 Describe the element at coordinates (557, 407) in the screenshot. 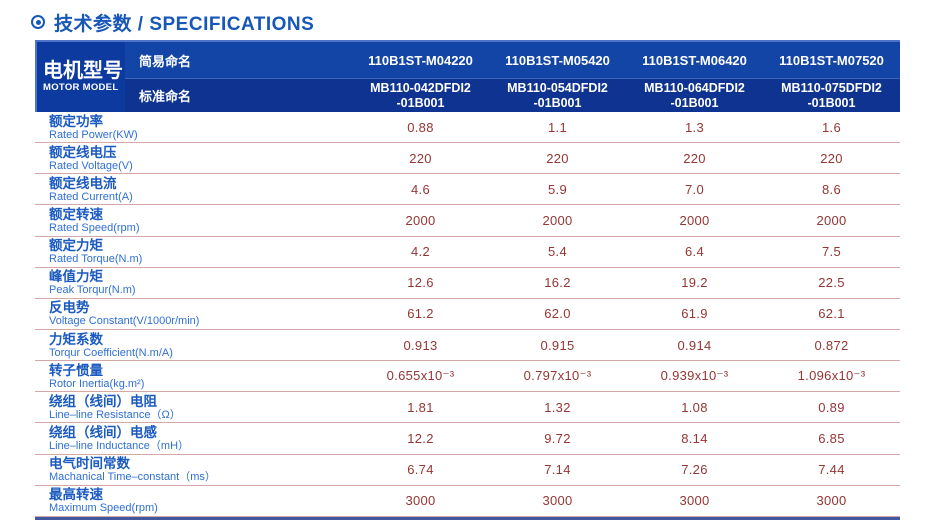

I see `value-cell: 1.32` at that location.